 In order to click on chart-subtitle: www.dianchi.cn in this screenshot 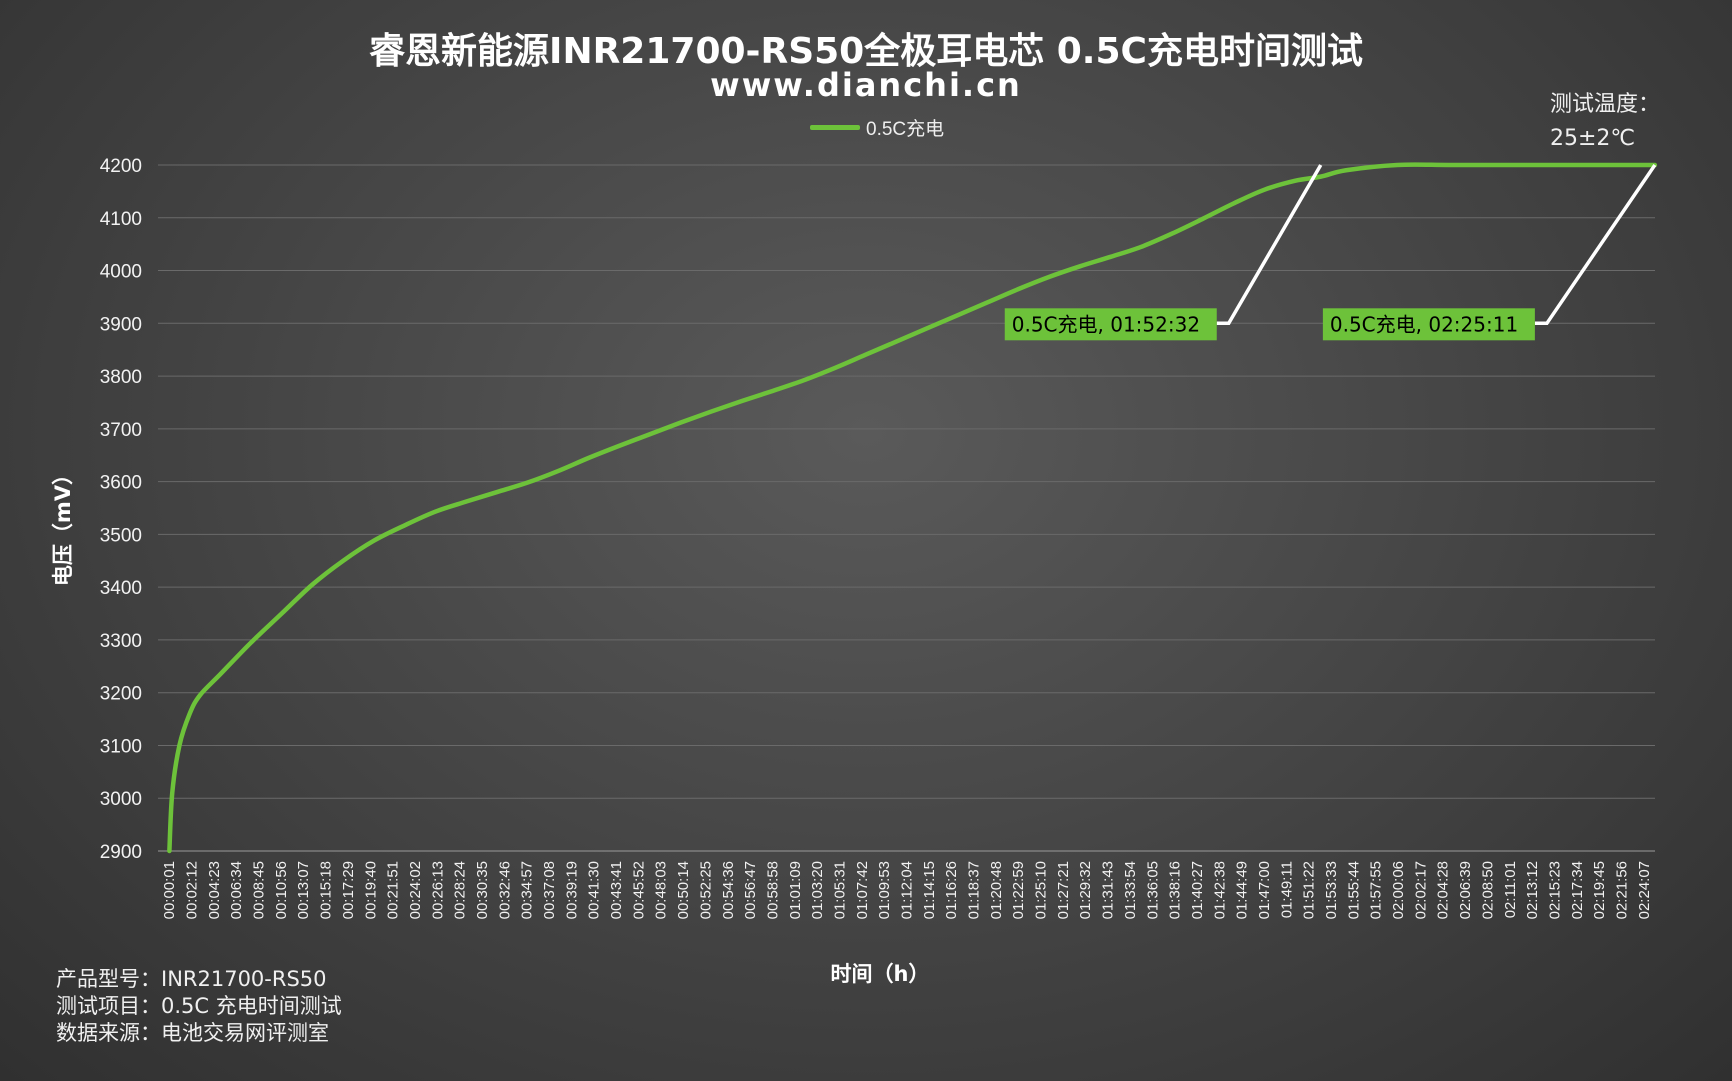, I will do `click(866, 85)`.